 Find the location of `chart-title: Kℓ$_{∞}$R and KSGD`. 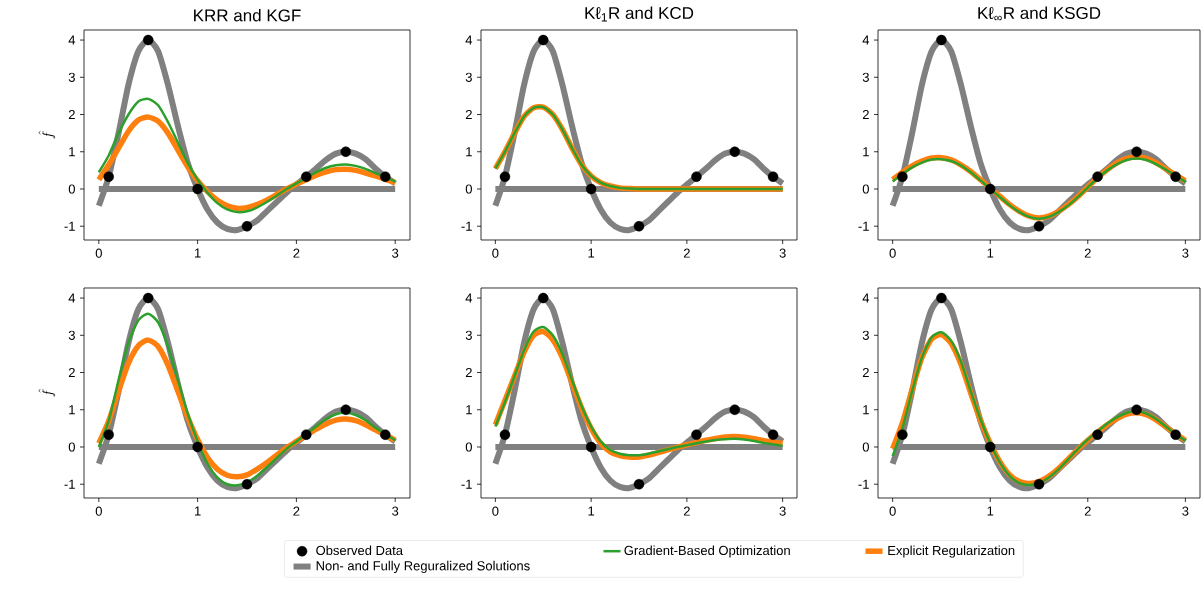

chart-title: Kℓ$_{∞}$R and KSGD is located at coordinates (1039, 13).